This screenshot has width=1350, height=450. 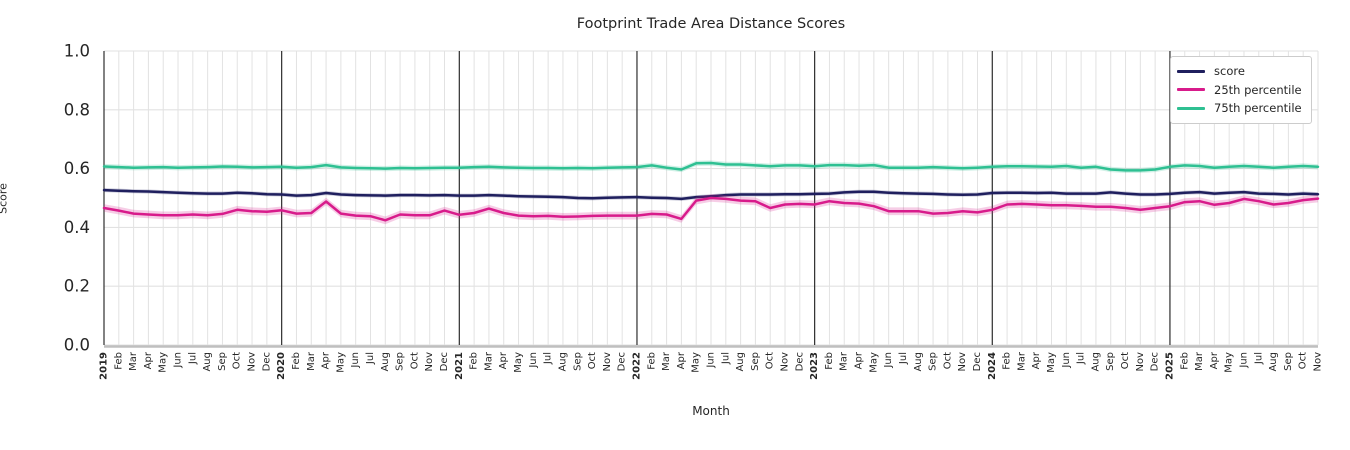 What do you see at coordinates (104, 366) in the screenshot?
I see `x-tick-label: 2019` at bounding box center [104, 366].